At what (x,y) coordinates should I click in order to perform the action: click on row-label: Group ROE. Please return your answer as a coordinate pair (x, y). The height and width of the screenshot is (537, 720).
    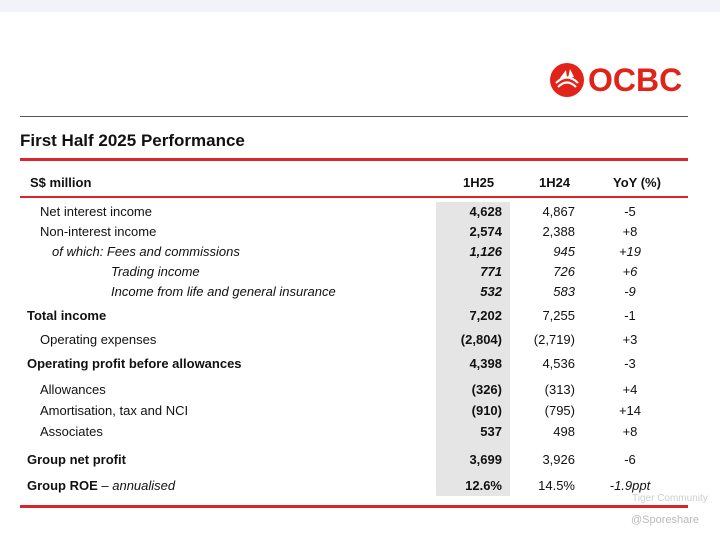
    Looking at the image, I should click on (62, 485).